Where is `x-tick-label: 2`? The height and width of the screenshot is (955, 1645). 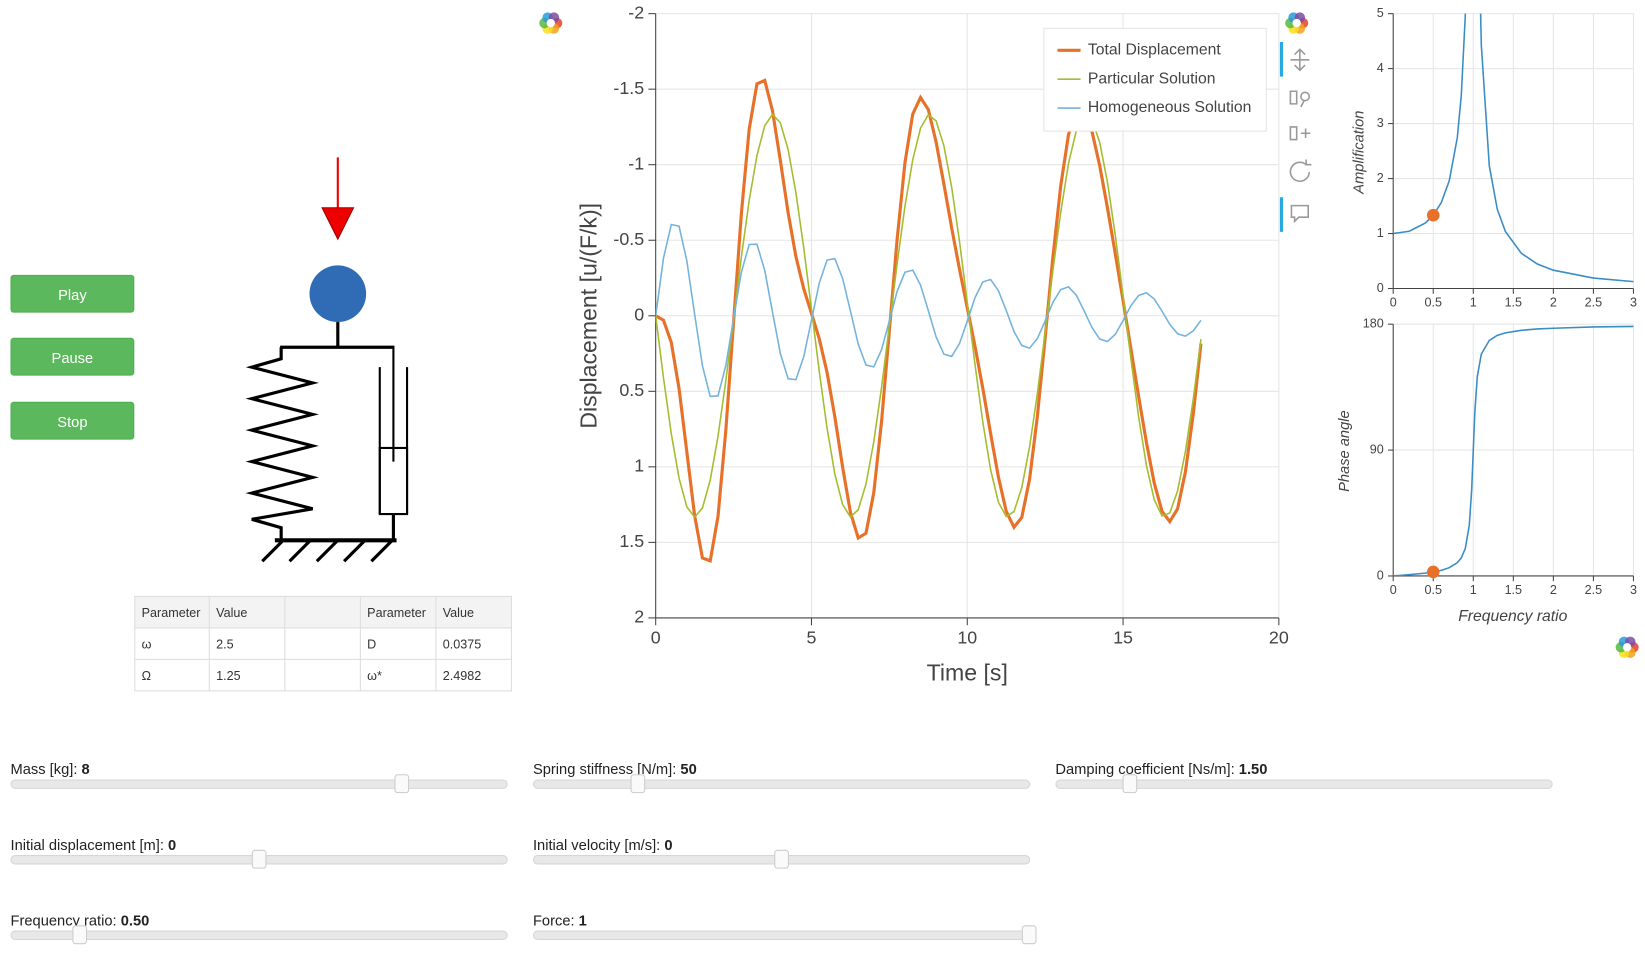
x-tick-label: 2 is located at coordinates (1553, 590).